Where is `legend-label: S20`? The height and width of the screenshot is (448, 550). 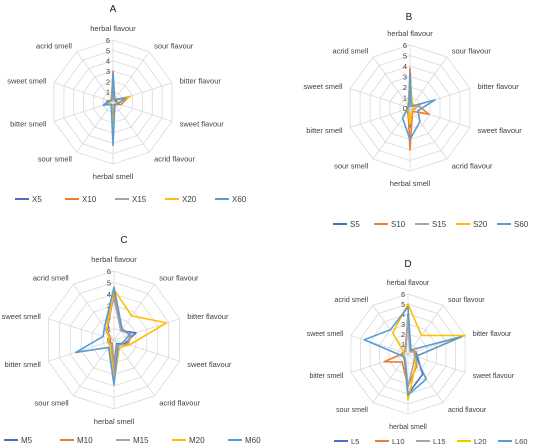
legend-label: S20 is located at coordinates (480, 224).